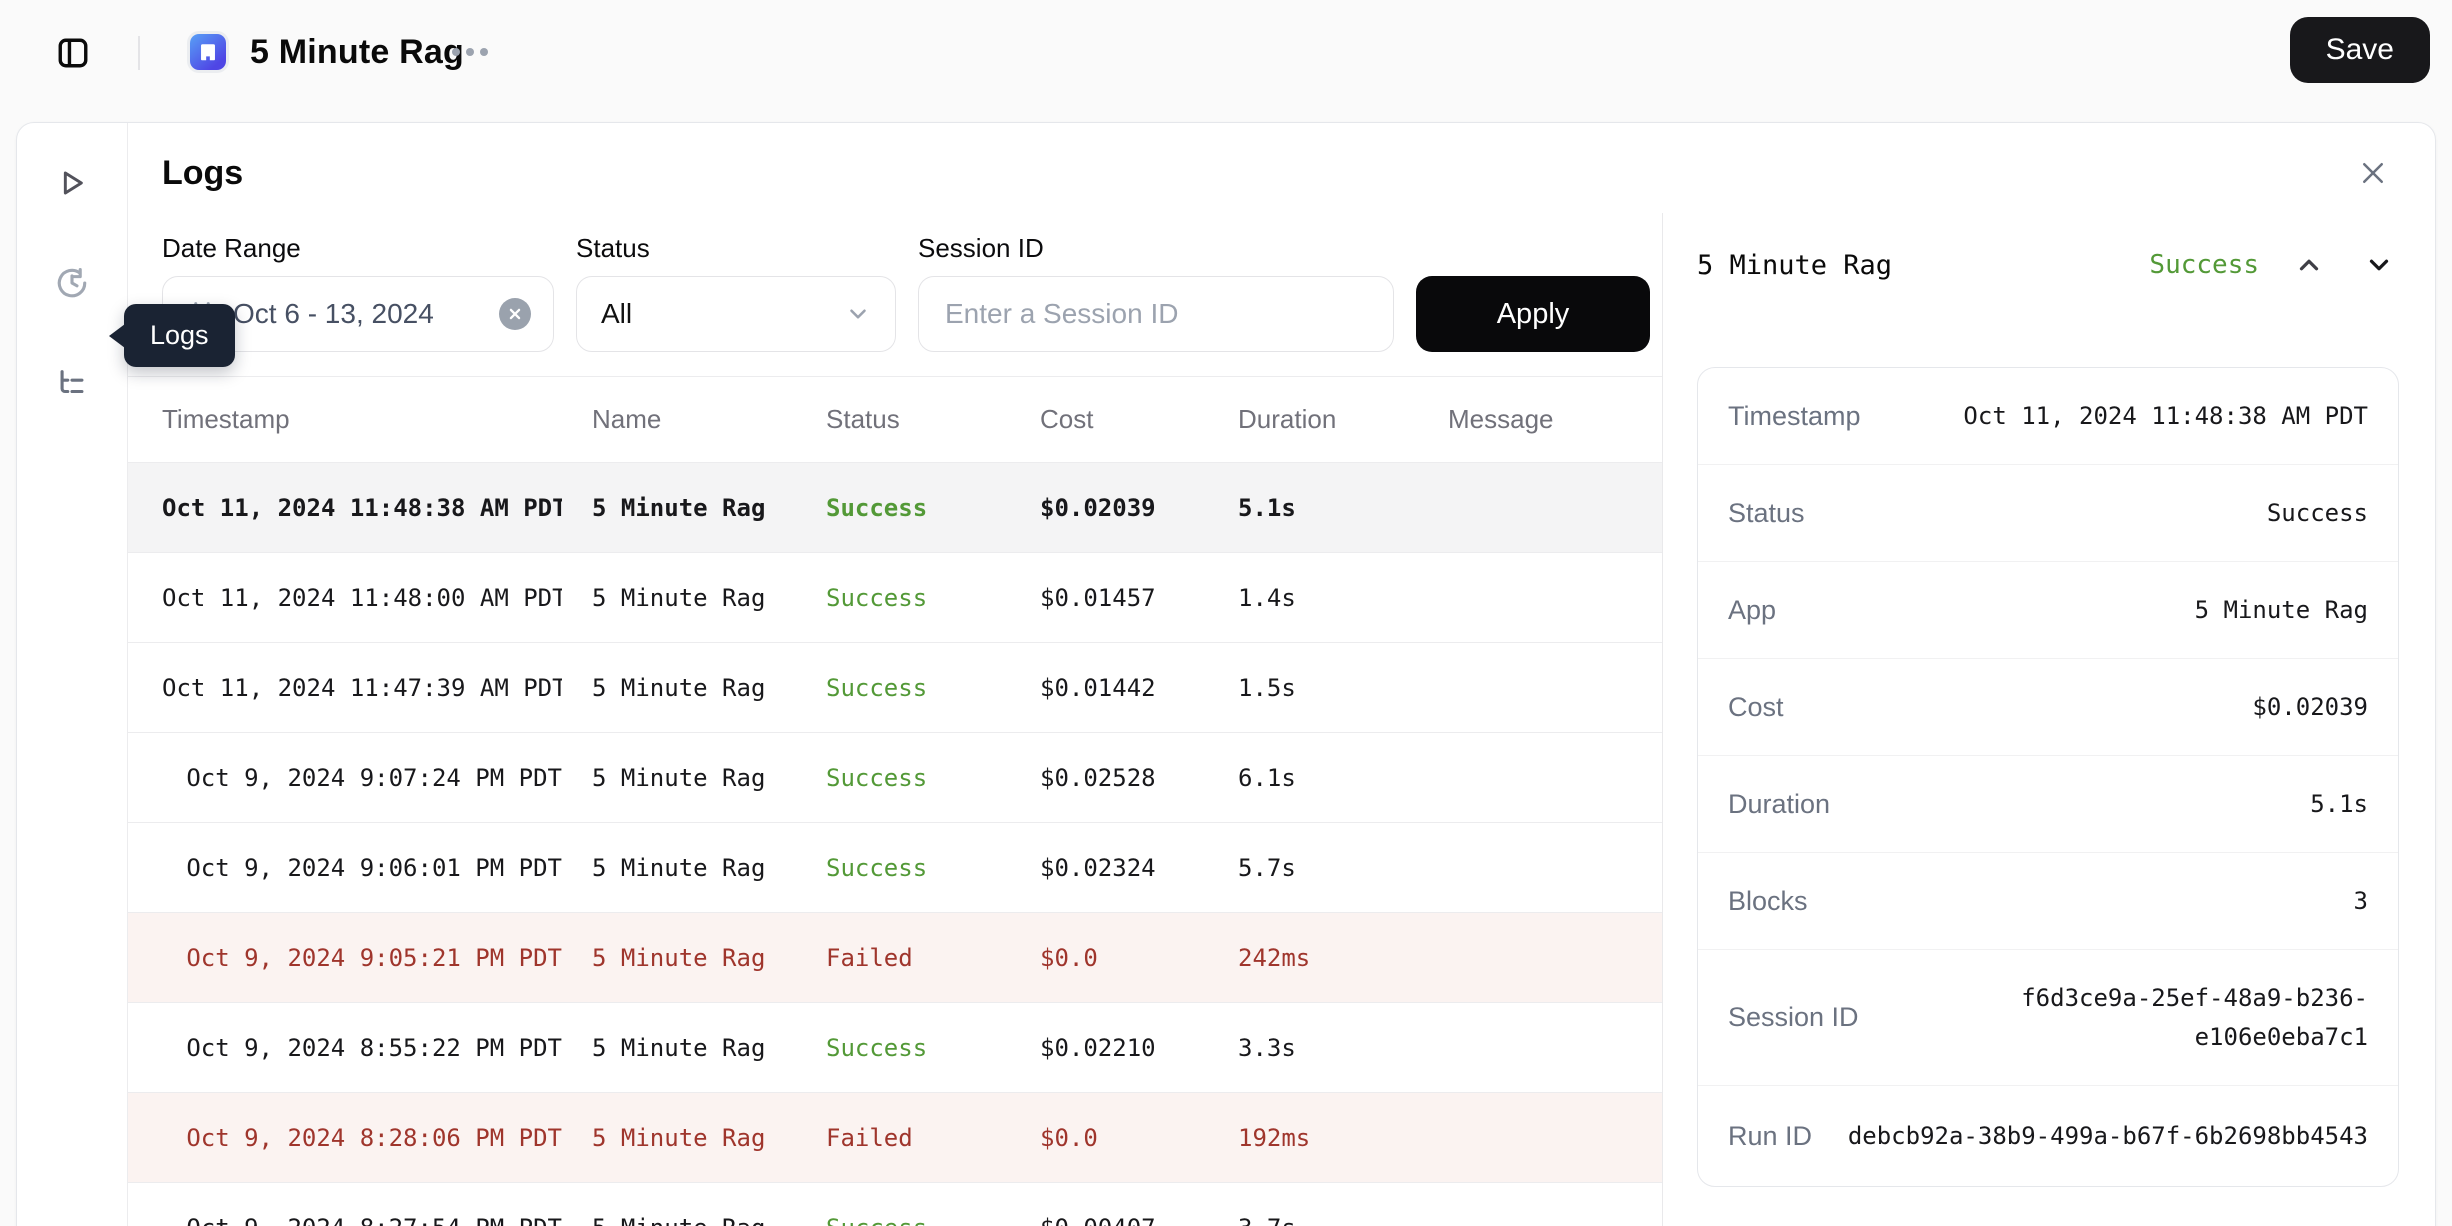 The width and height of the screenshot is (2452, 1226). Describe the element at coordinates (226, 419) in the screenshot. I see `table-header-cell: Timestamp` at that location.